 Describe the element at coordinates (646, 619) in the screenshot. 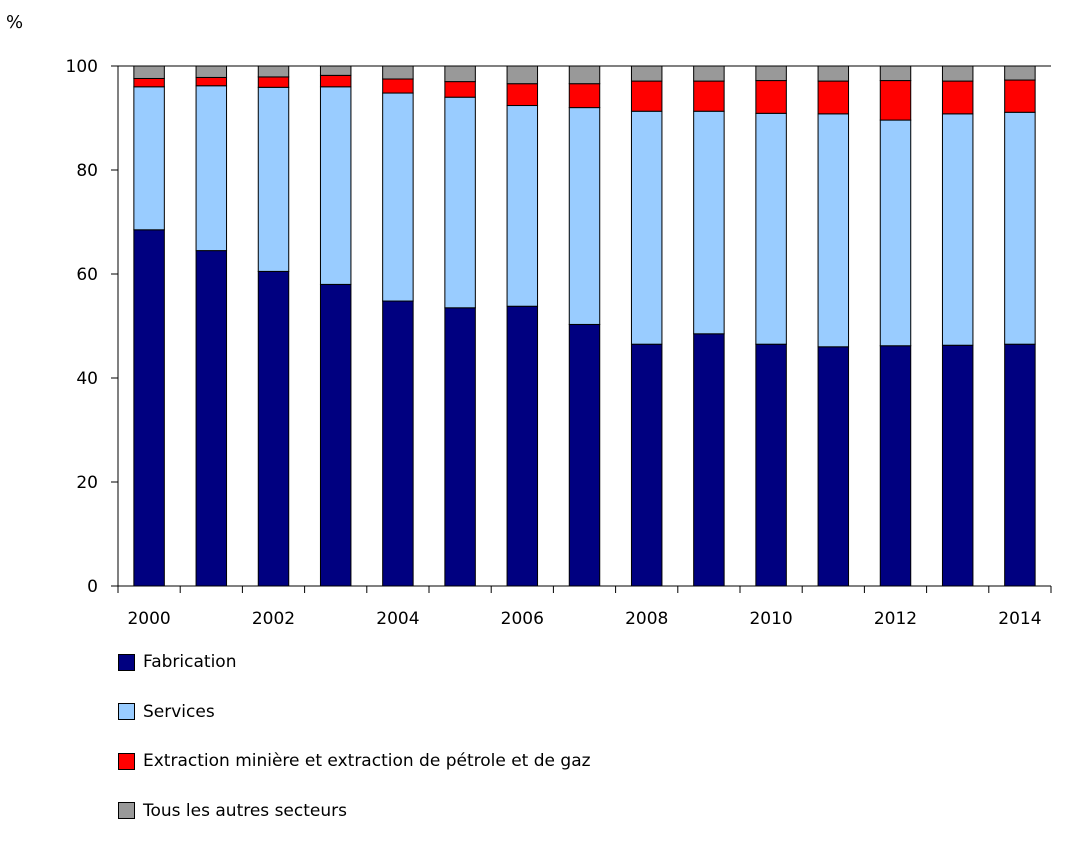

I see `x-tick-label-2008: 2008` at that location.